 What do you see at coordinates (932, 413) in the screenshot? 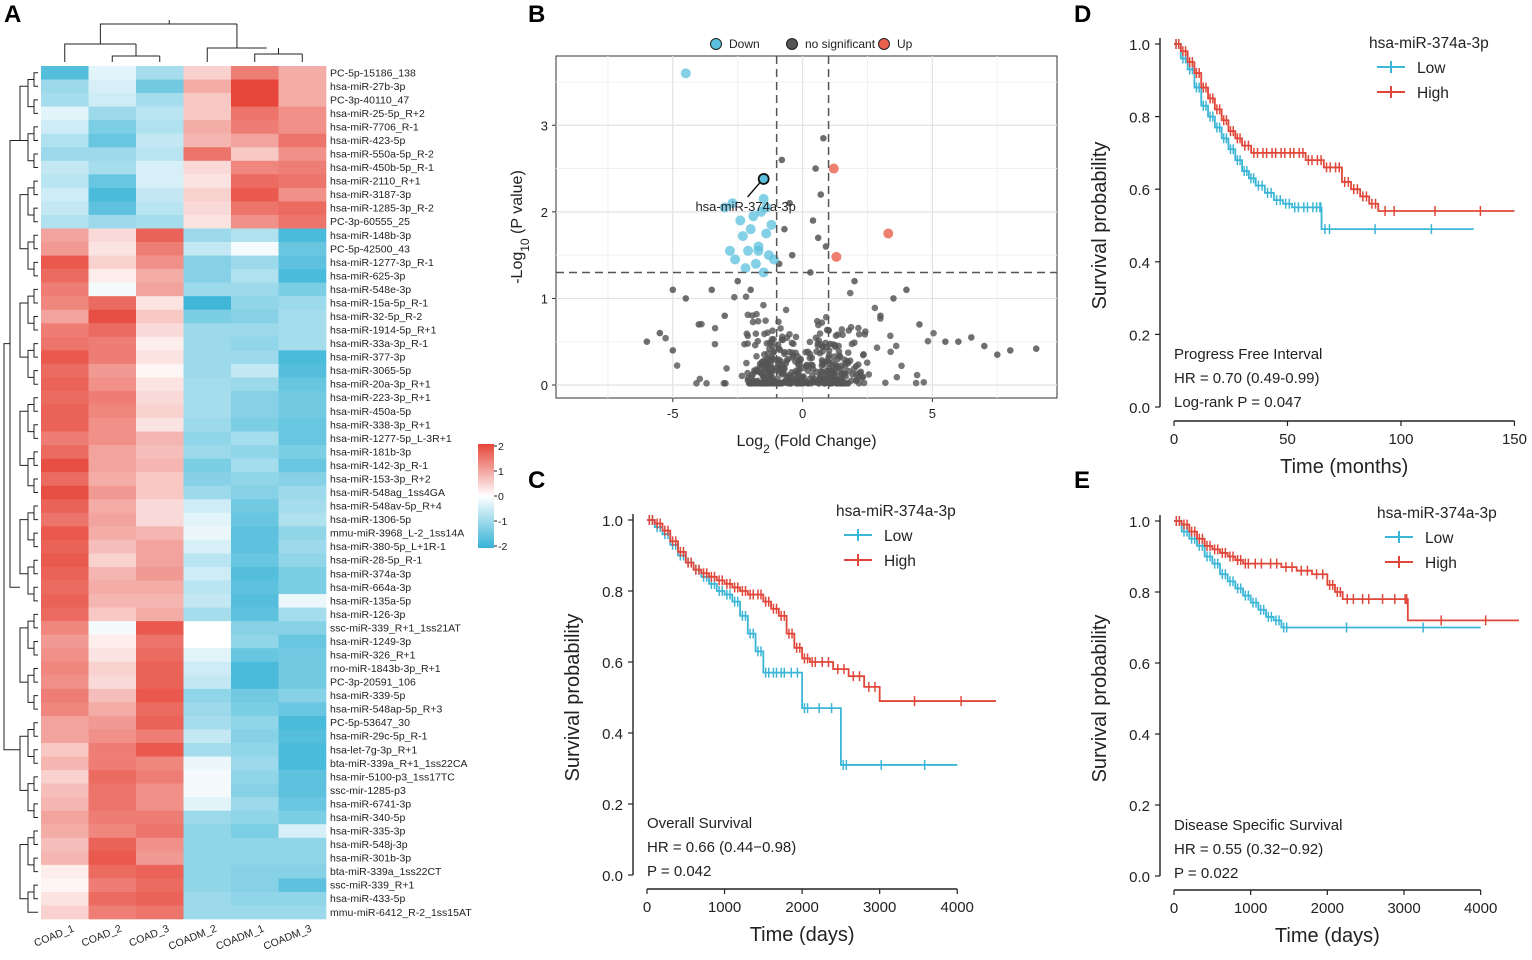
I see `x-tick-label: 5` at bounding box center [932, 413].